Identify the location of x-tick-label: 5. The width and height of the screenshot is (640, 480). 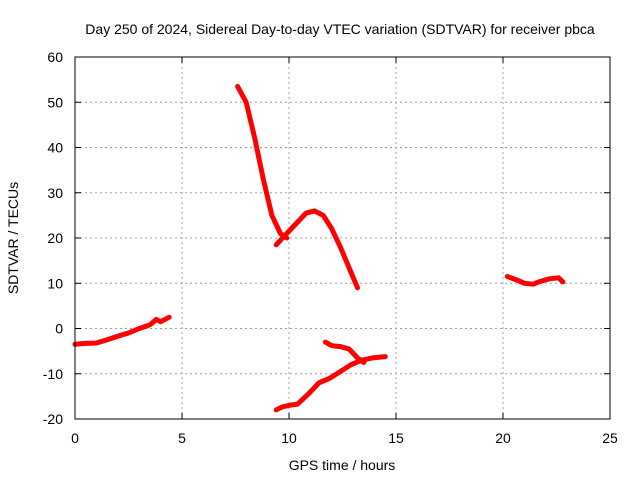
(182, 438).